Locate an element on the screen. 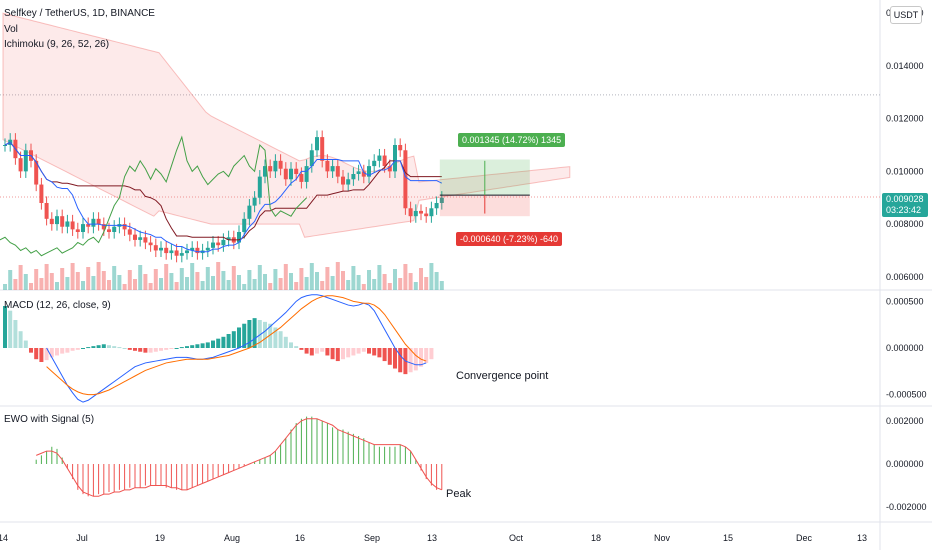 The image size is (932, 550). price-tick: 0.010000 is located at coordinates (905, 171).